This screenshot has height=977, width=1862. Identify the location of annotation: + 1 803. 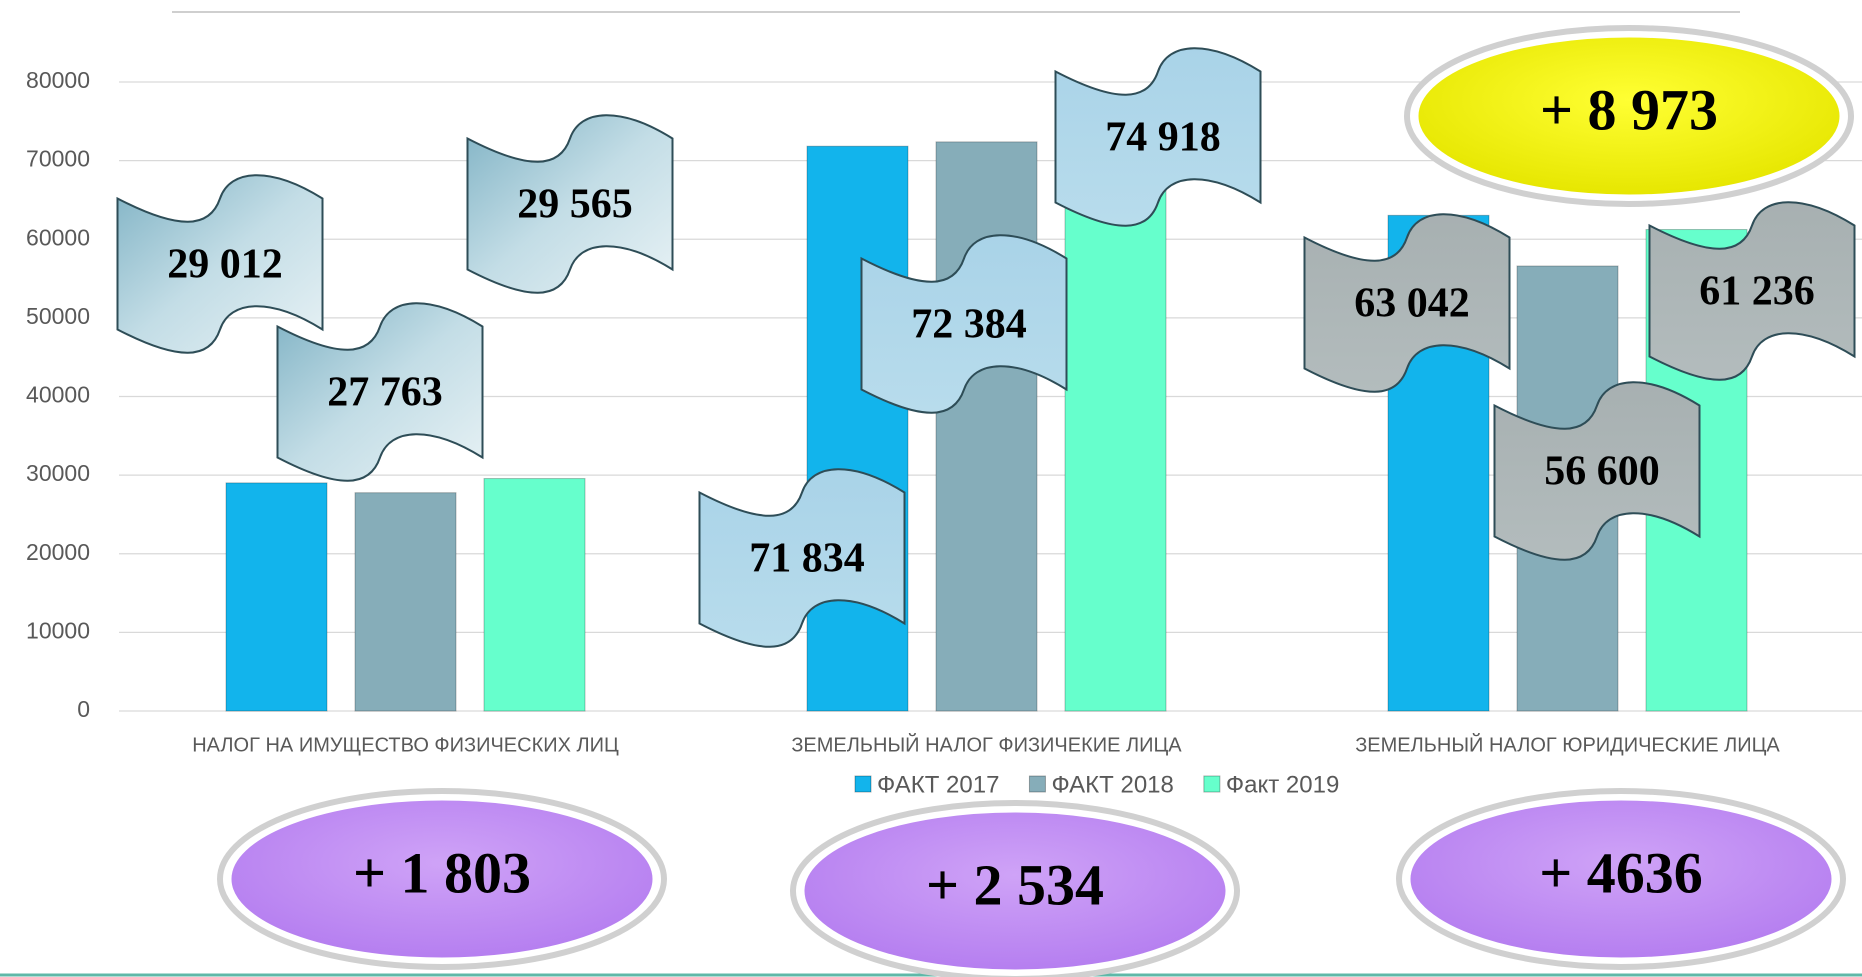
(442, 872).